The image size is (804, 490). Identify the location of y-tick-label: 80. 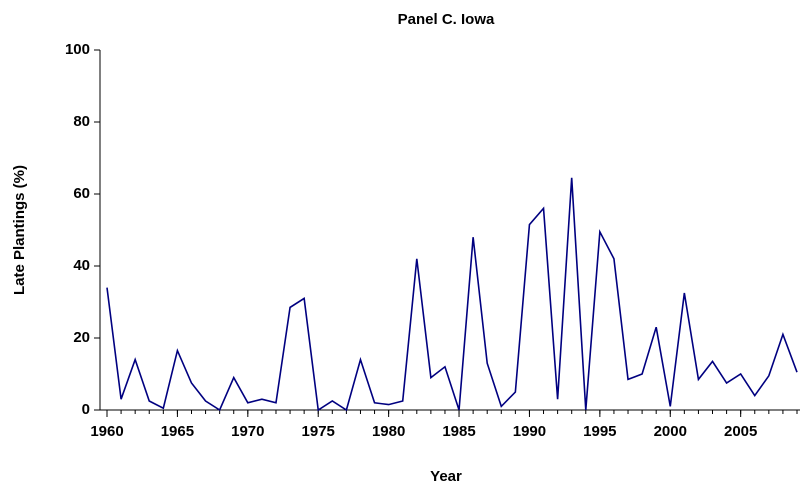
(81, 121).